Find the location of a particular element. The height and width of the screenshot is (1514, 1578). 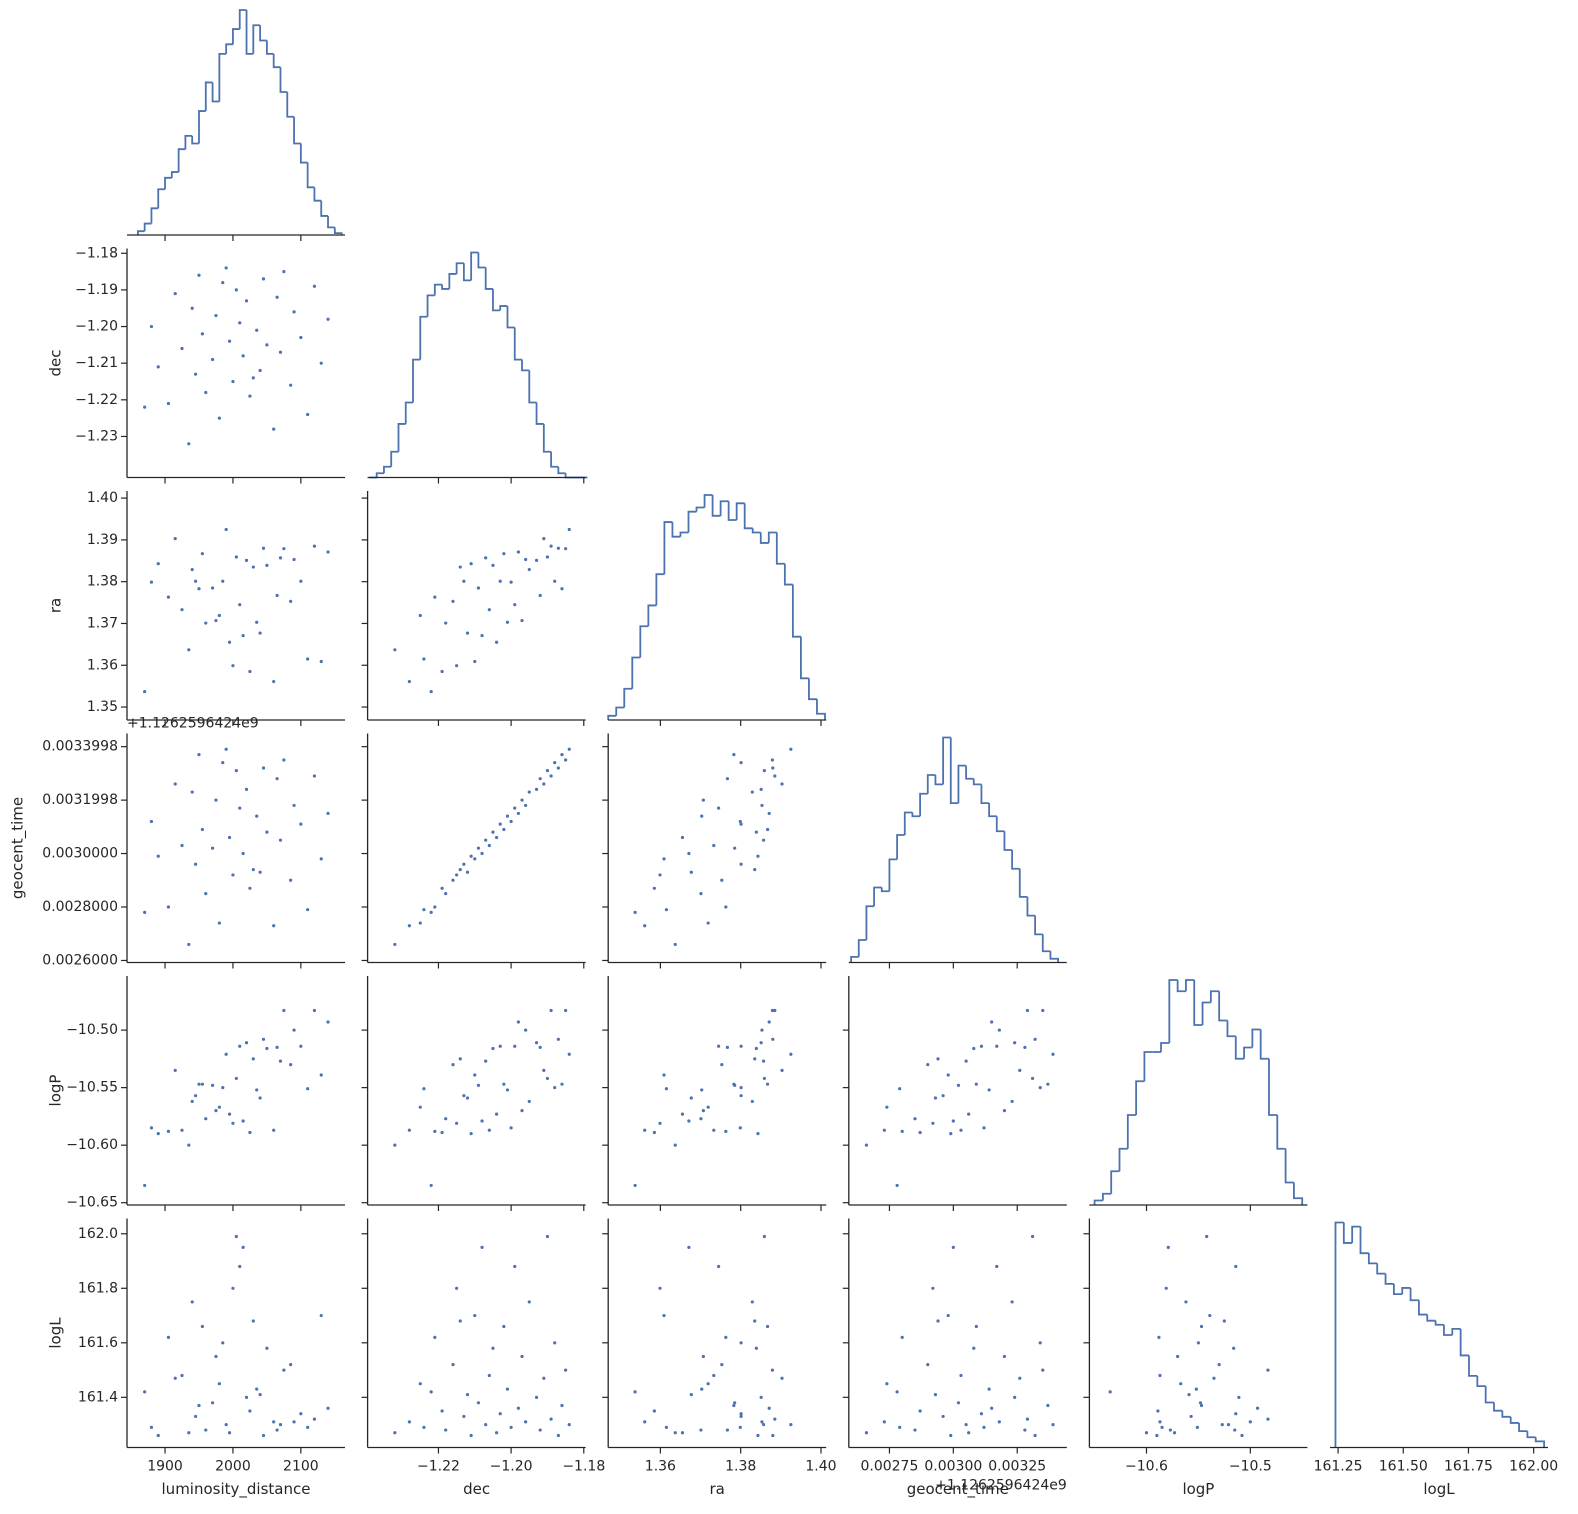

y-tick-label: 0.0033998 is located at coordinates (80, 747).